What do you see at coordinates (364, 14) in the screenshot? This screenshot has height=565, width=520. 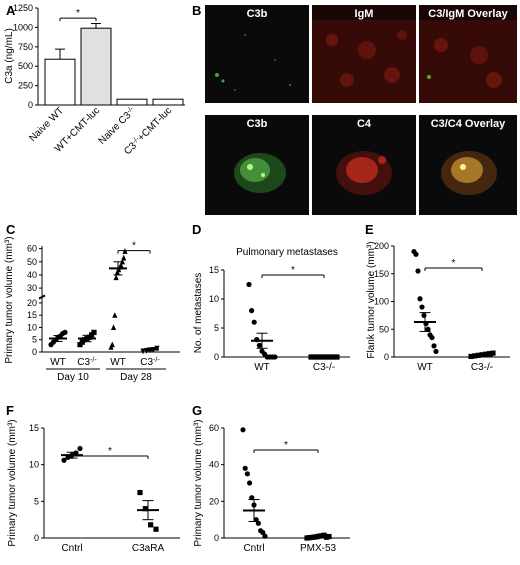 I see `micro-label: IgM` at bounding box center [364, 14].